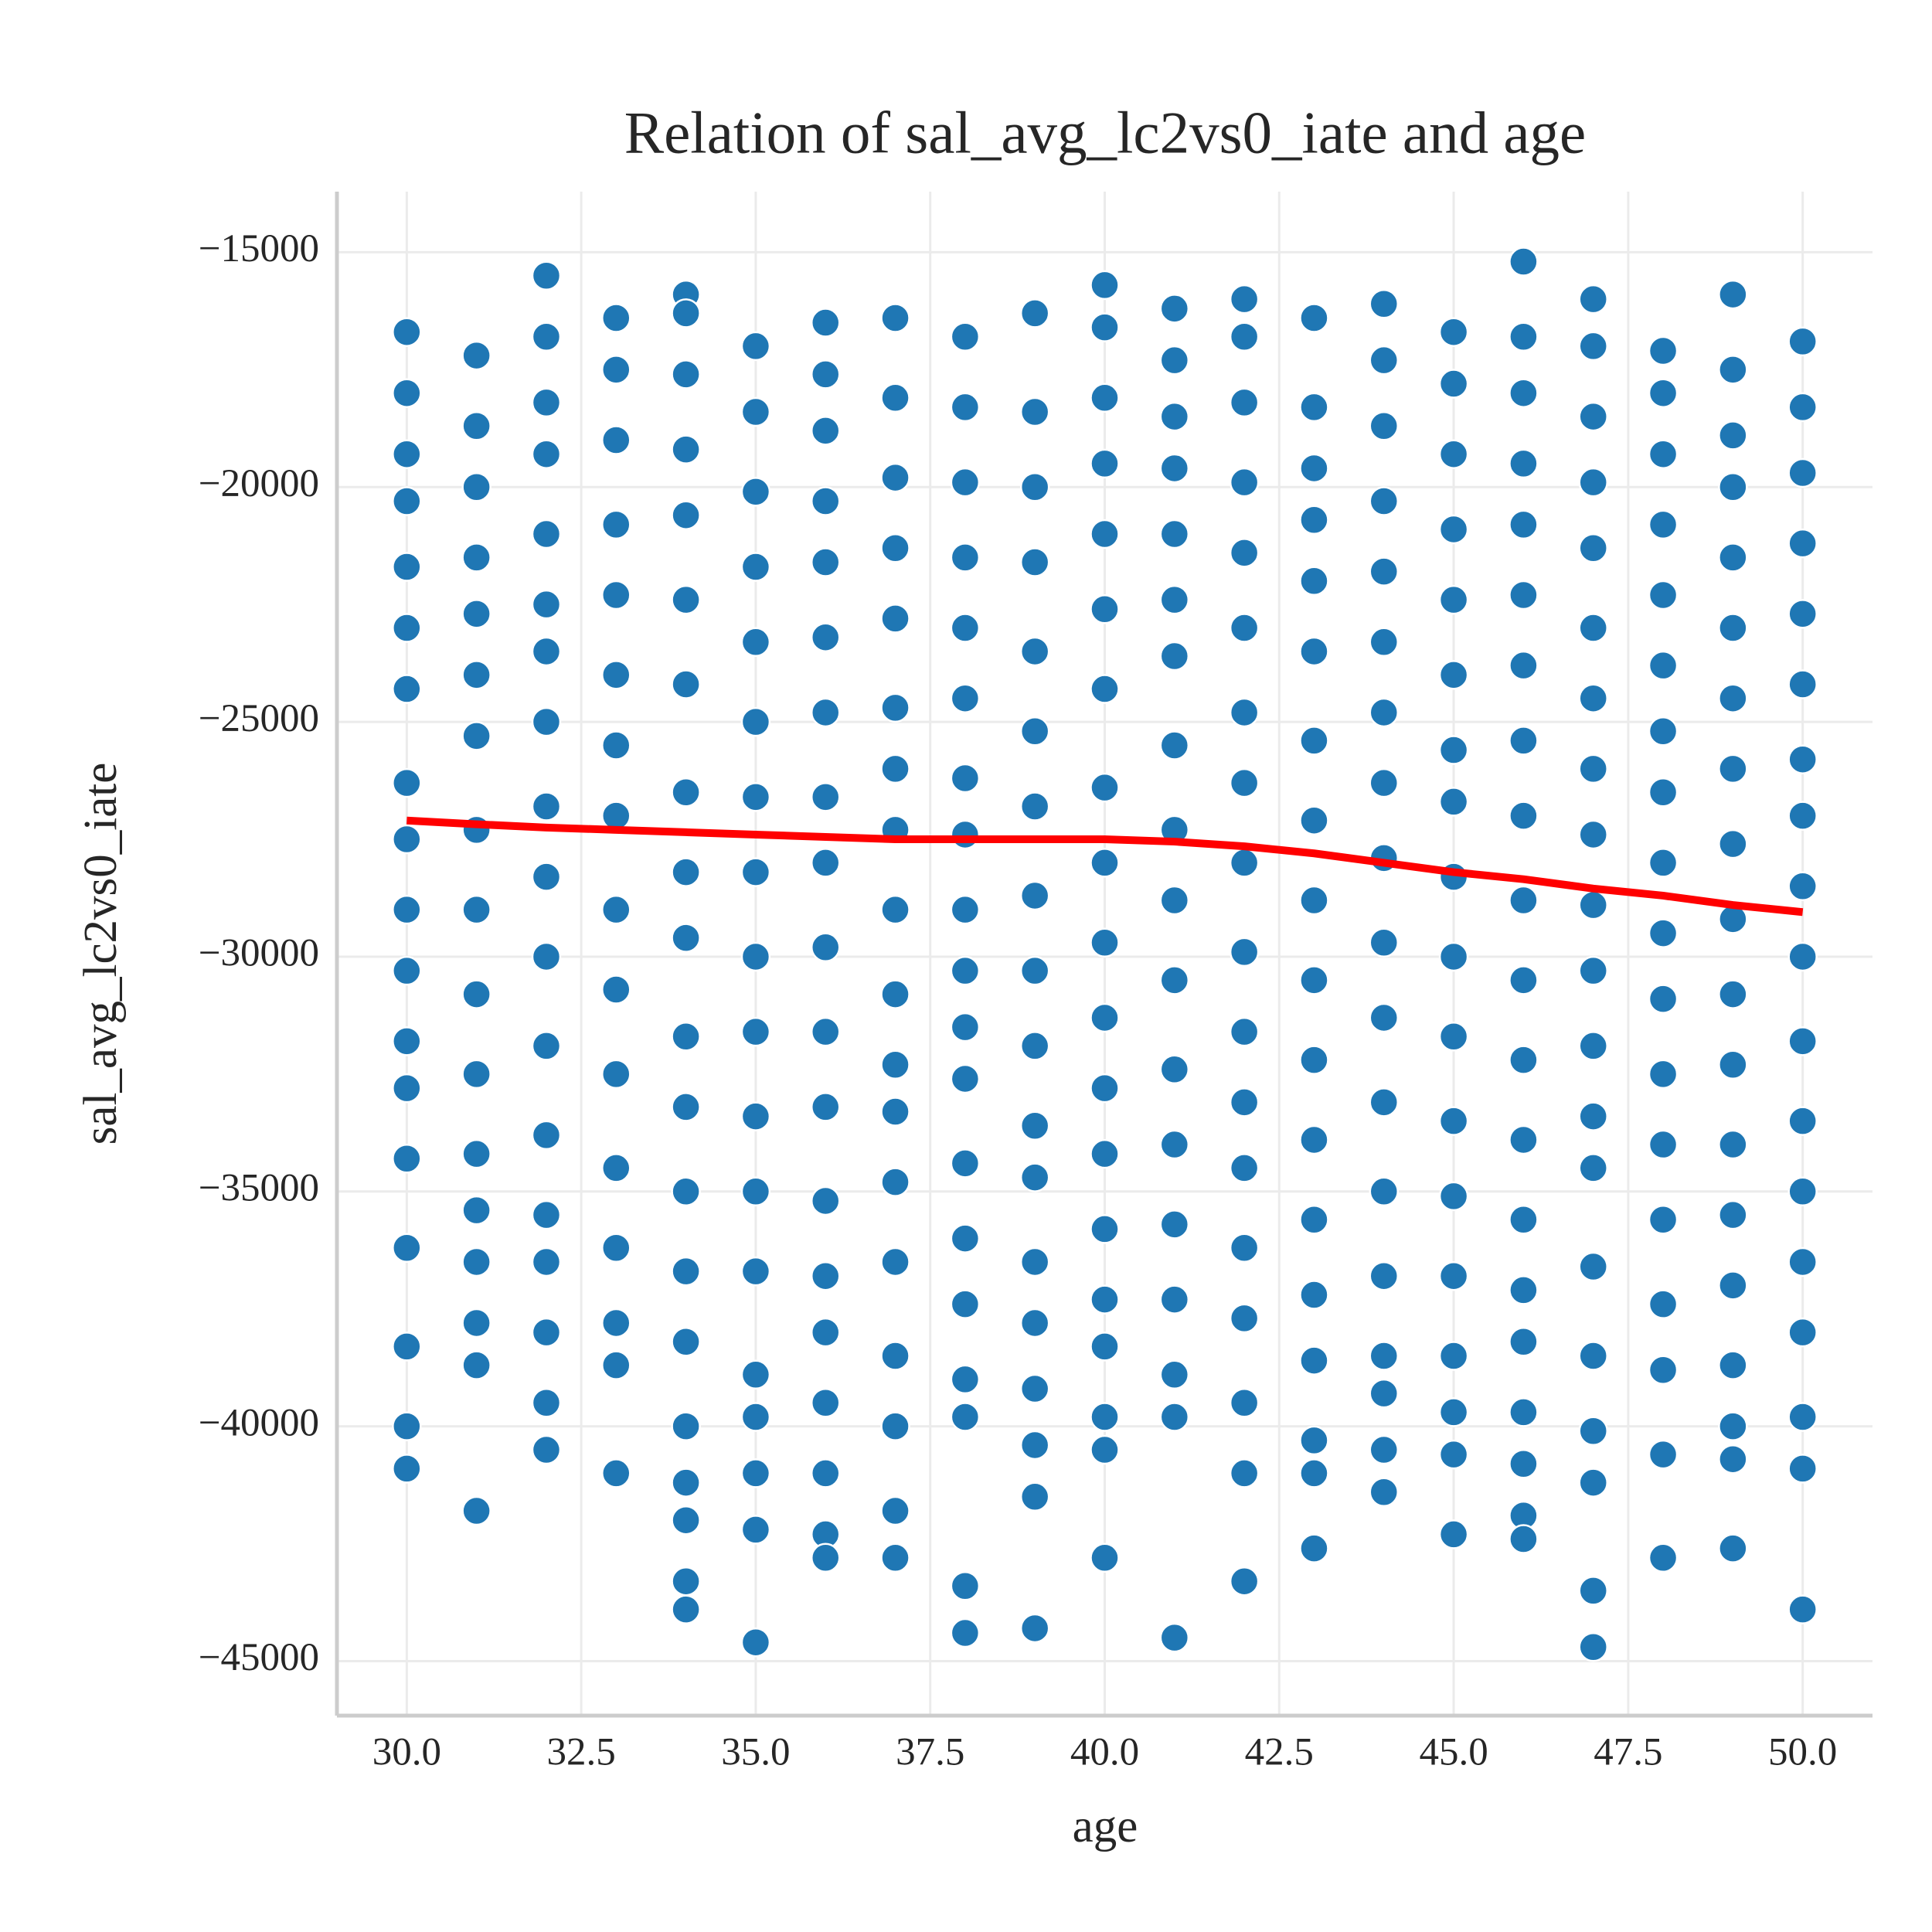  What do you see at coordinates (259, 484) in the screenshot?
I see `y-tick-label: −20000` at bounding box center [259, 484].